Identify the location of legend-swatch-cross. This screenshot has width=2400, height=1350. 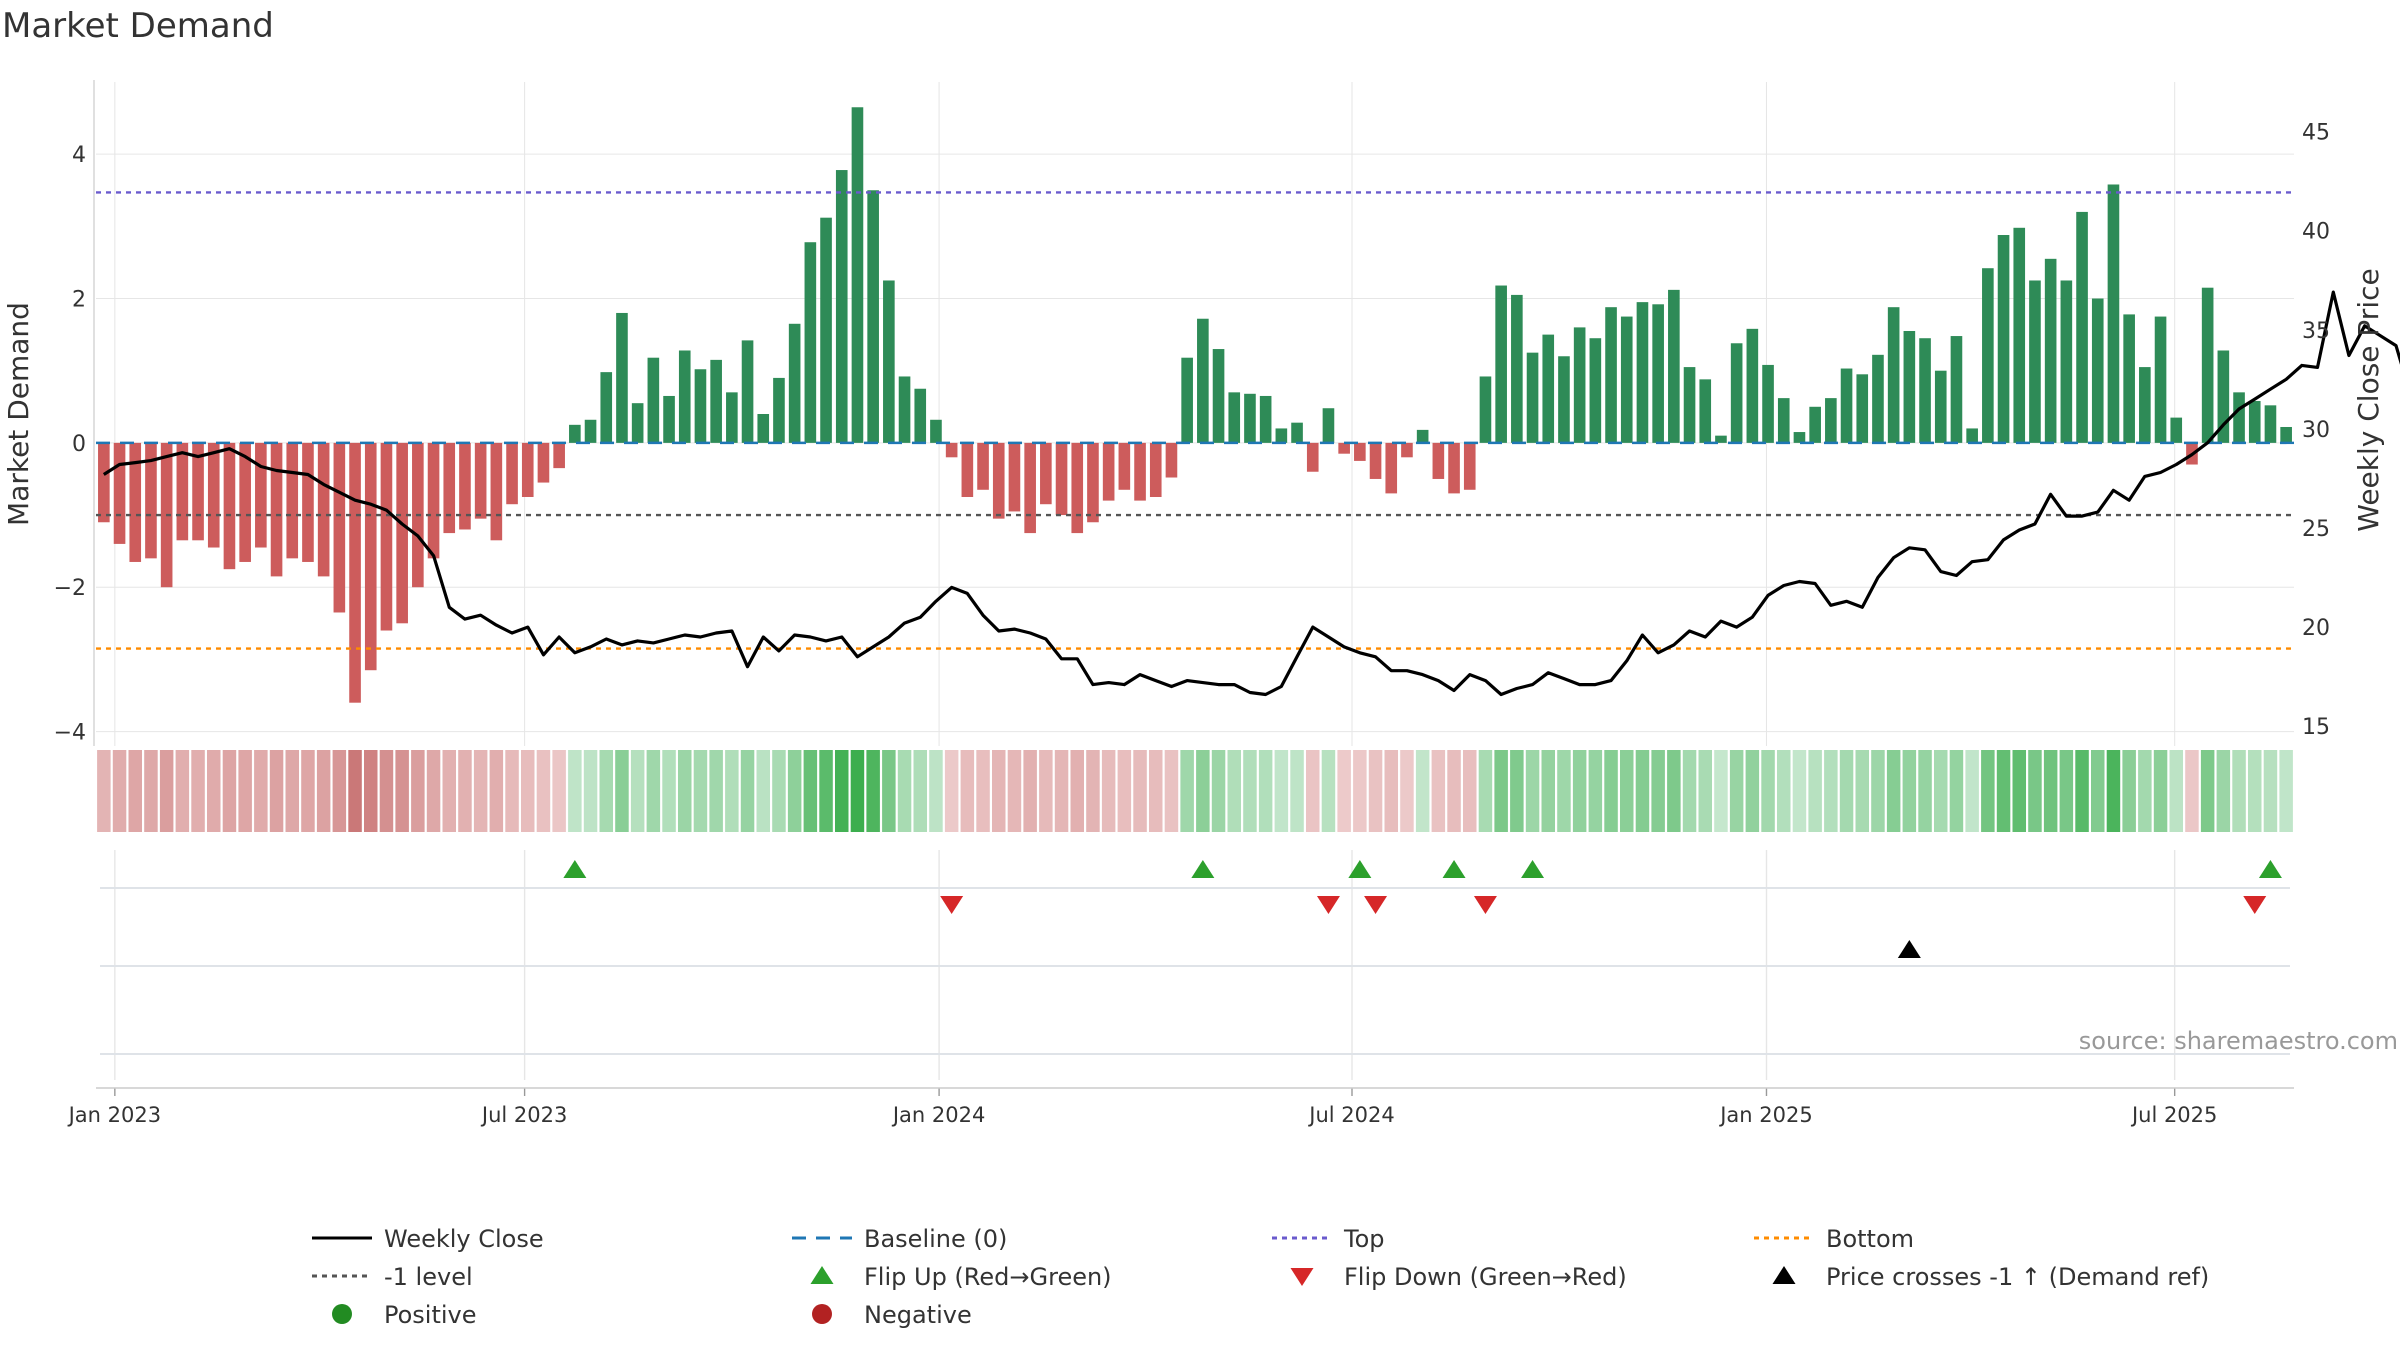
(1784, 1275).